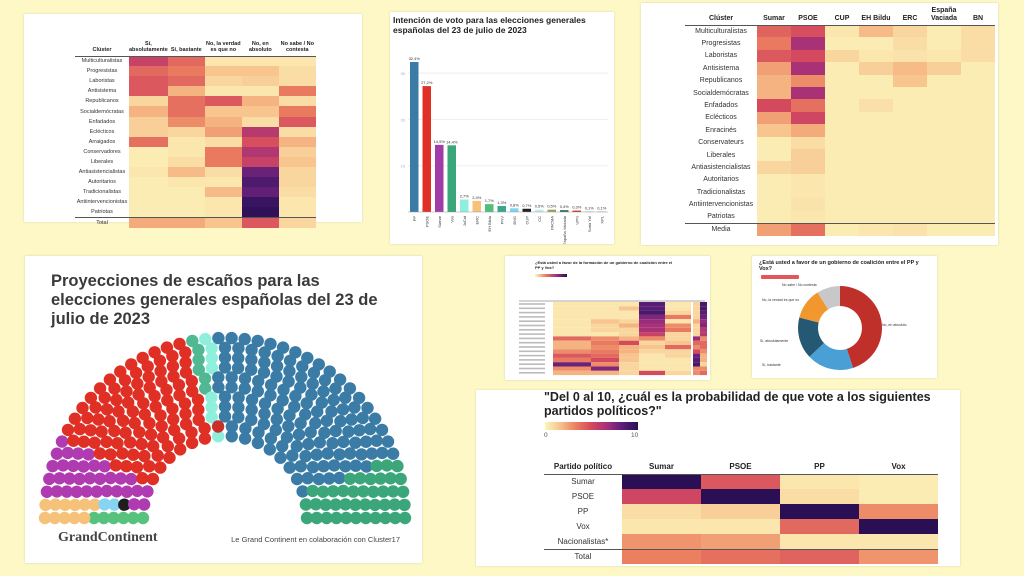  I want to click on data-label: 0,3%, so click(577, 207).